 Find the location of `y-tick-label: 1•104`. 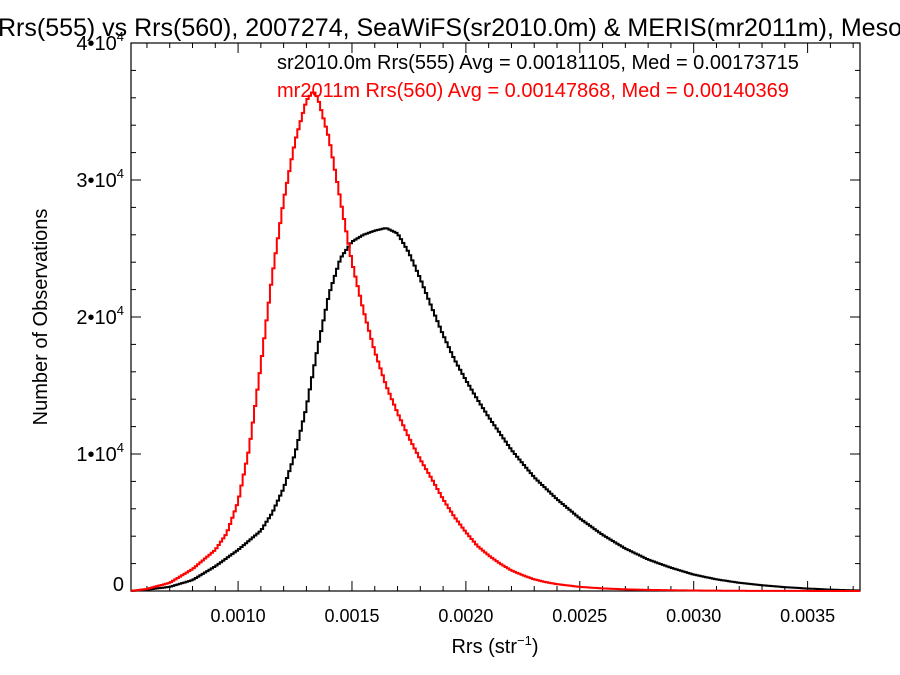

y-tick-label: 1•104 is located at coordinates (100, 453).